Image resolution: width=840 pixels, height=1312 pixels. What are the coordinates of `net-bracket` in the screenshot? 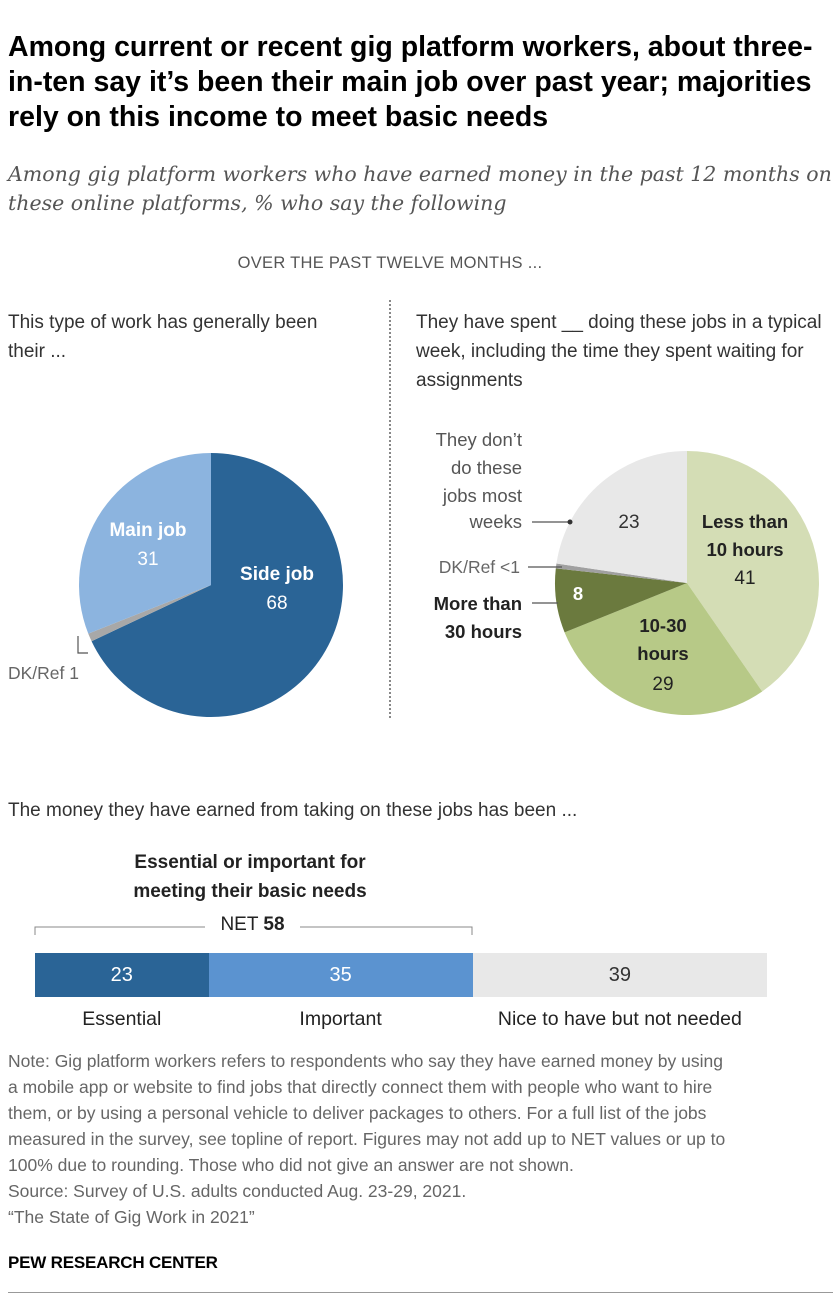 It's located at (253, 930).